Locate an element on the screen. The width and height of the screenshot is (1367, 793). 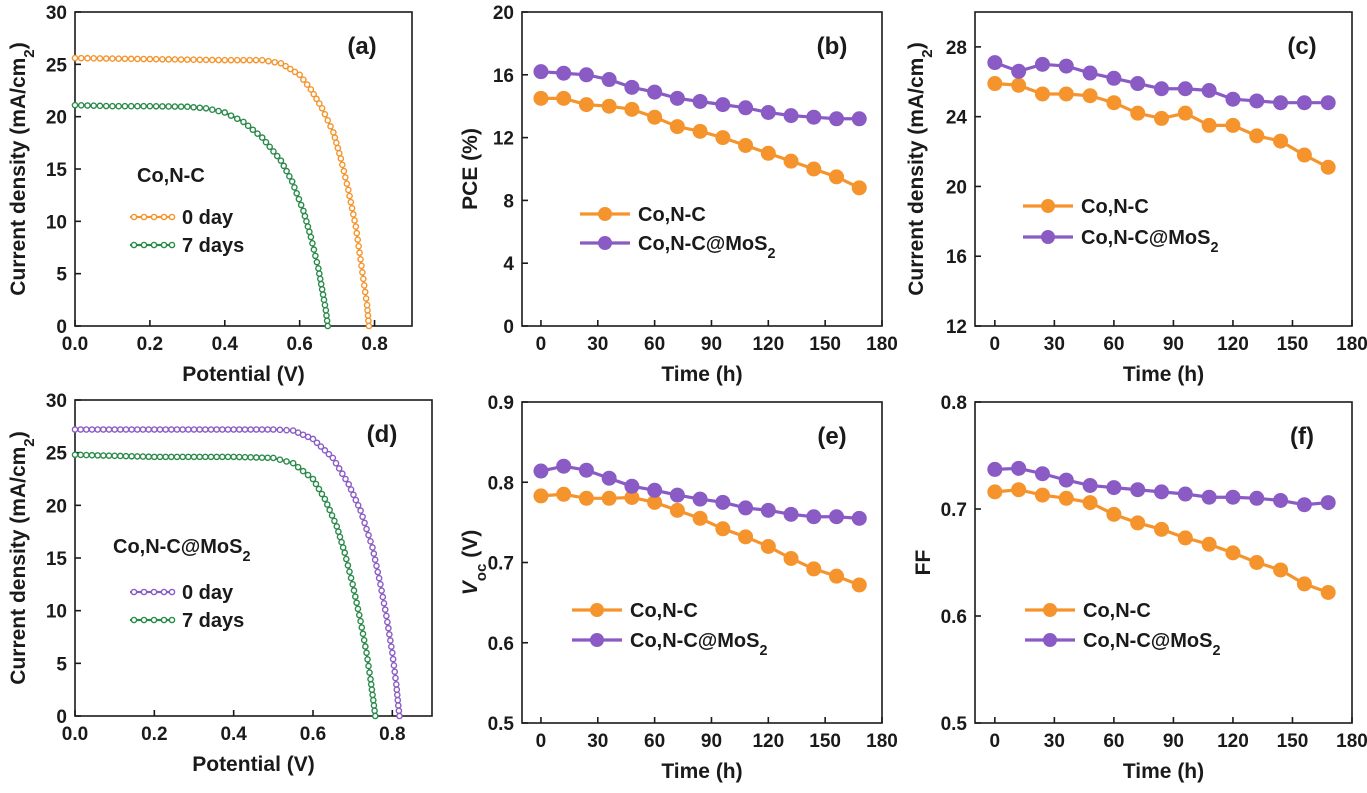
panel-label: (d) is located at coordinates (382, 434).